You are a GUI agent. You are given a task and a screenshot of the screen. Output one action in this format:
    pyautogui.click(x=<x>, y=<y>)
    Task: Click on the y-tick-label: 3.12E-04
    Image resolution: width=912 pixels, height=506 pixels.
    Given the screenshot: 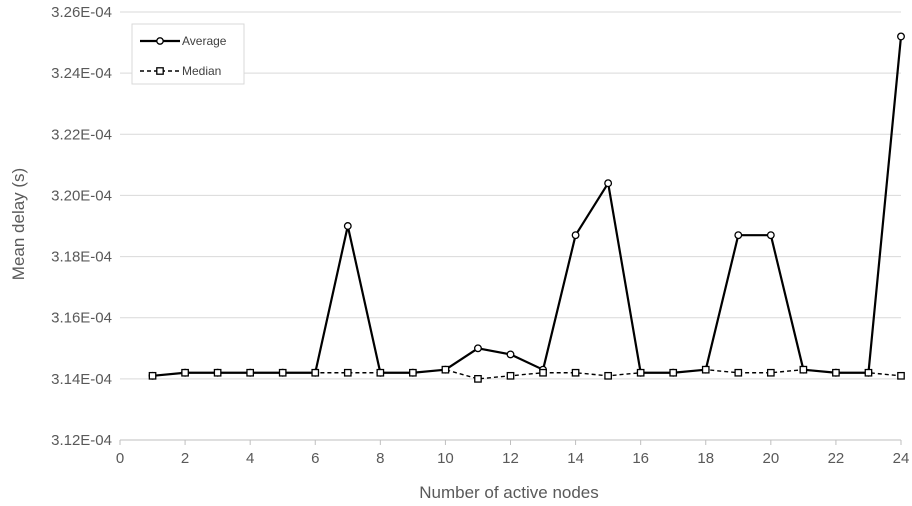 What is the action you would take?
    pyautogui.click(x=81, y=440)
    